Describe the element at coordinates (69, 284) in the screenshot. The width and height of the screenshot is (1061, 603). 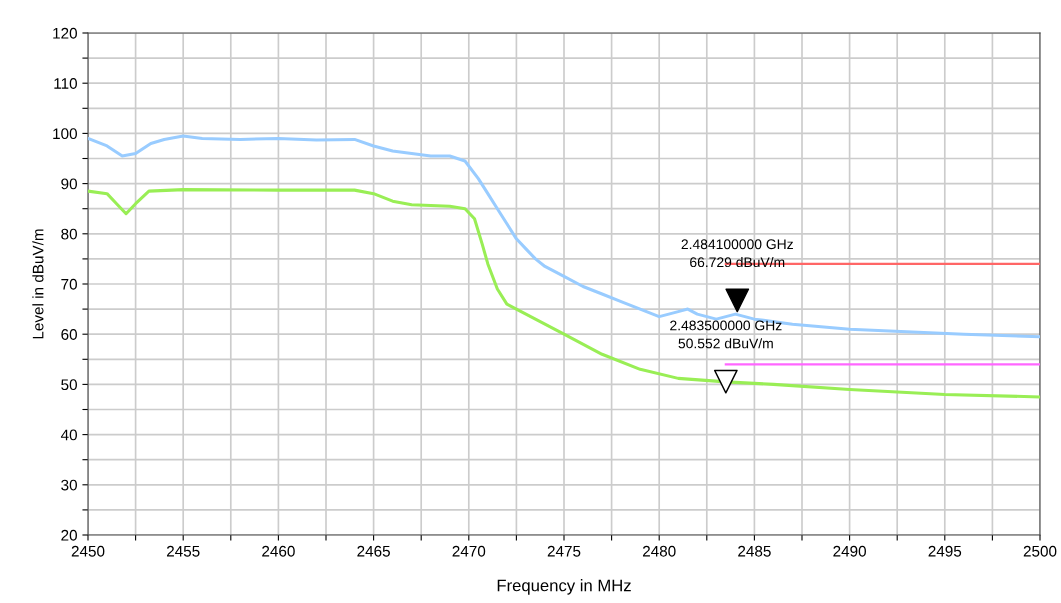
I see `y-tick-label: 70` at that location.